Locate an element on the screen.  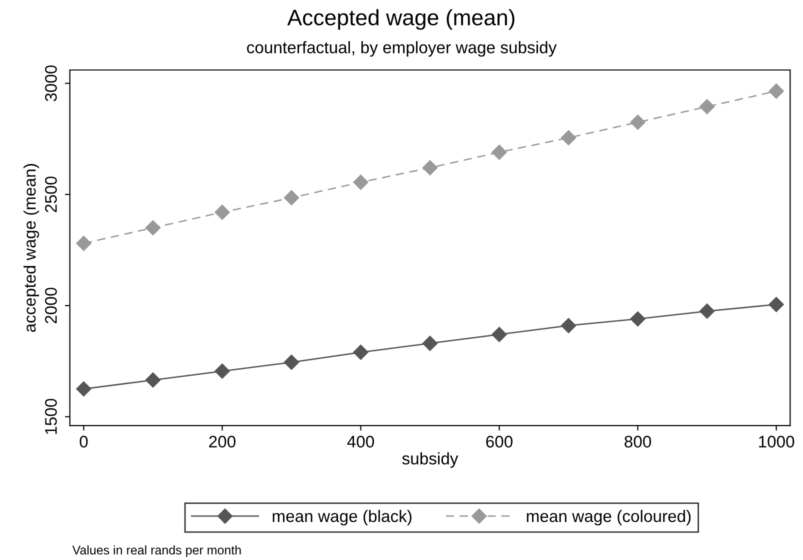
y-axis-title: accepted wage (mean) is located at coordinates (32, 248).